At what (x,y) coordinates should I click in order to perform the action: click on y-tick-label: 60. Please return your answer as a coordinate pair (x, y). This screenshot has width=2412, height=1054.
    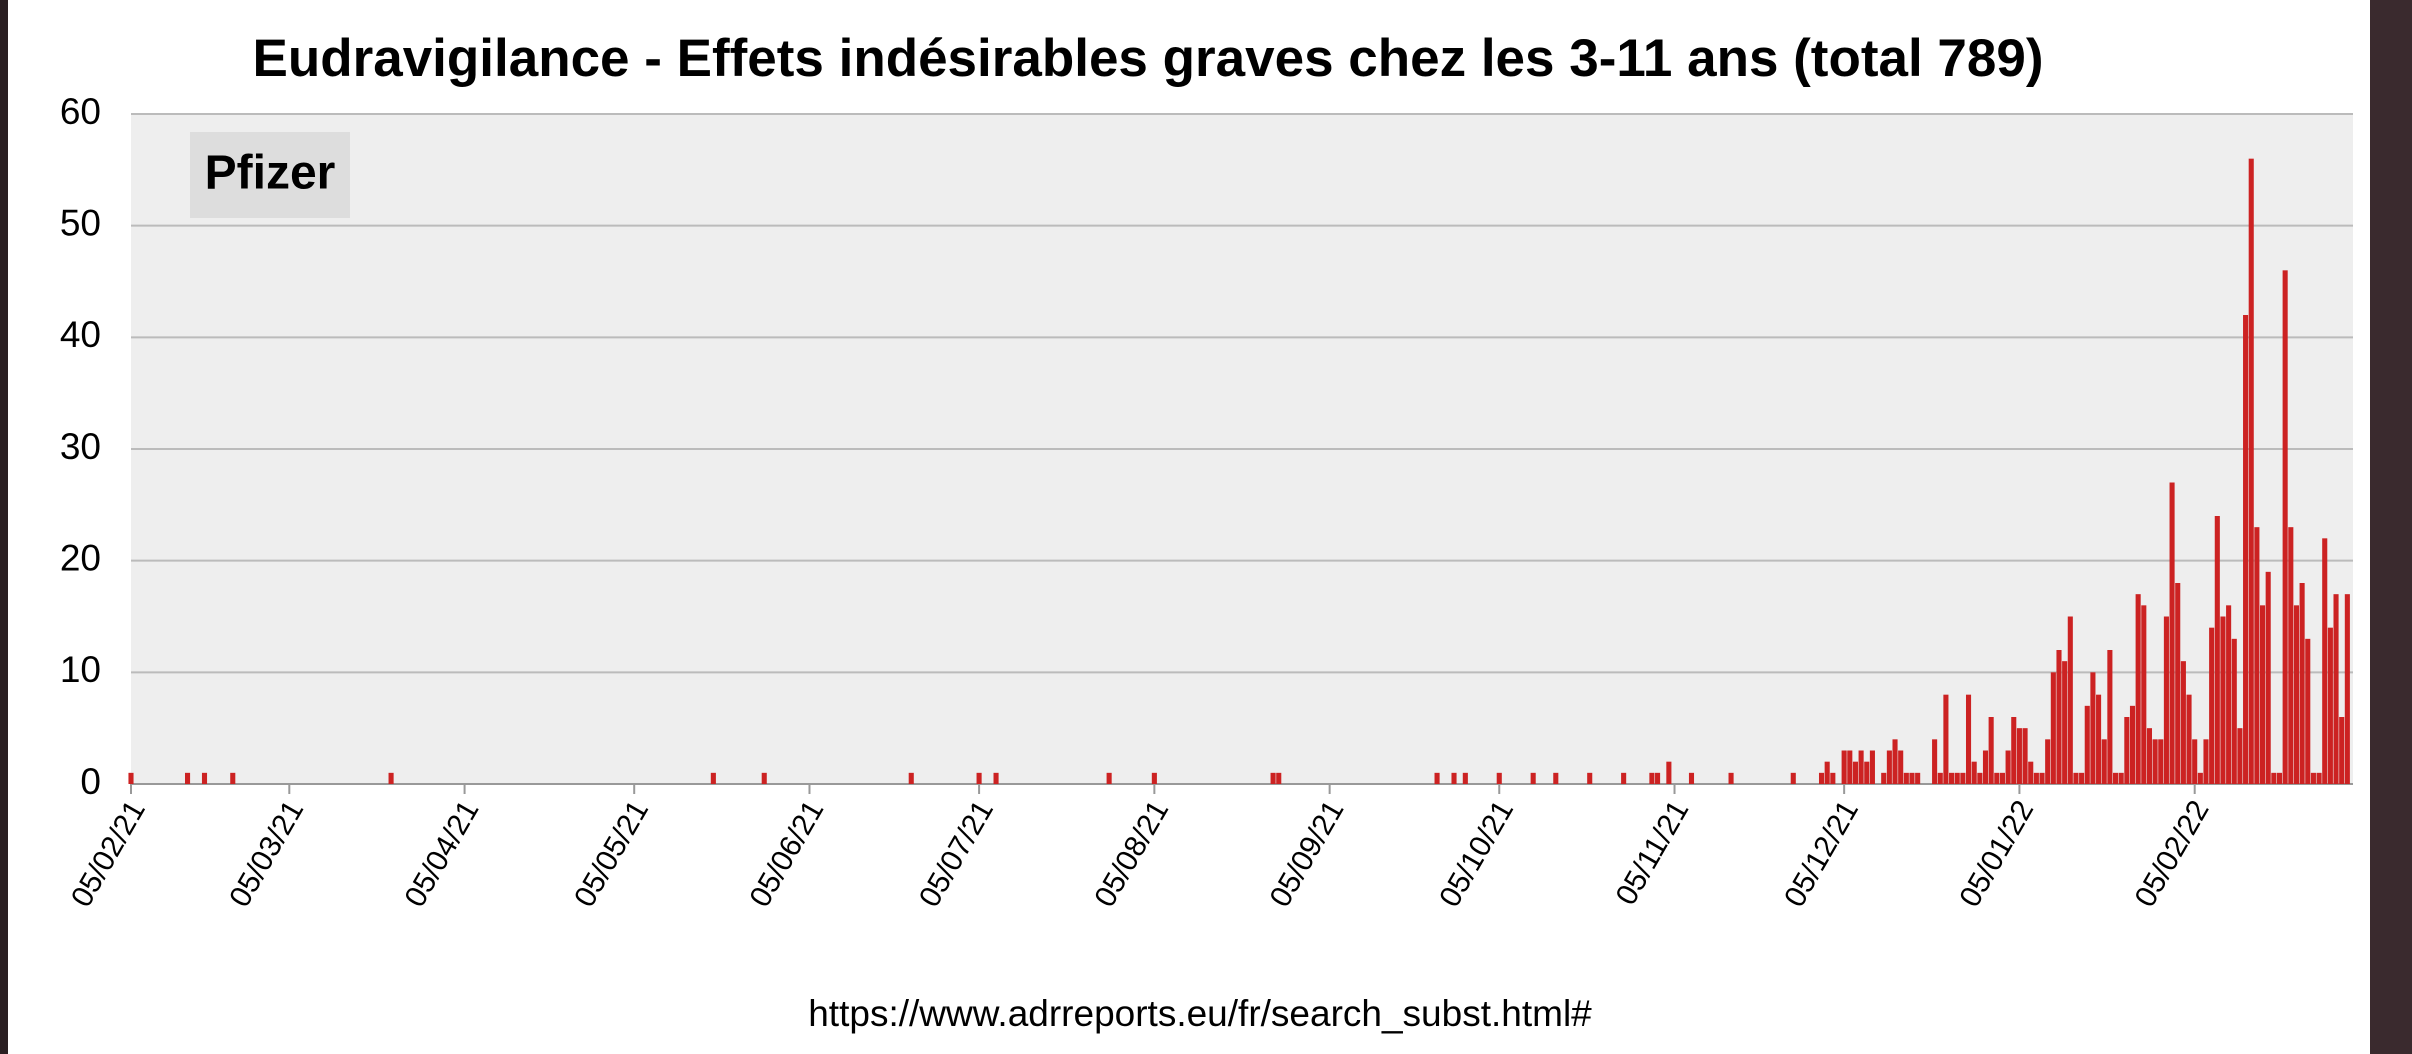
    Looking at the image, I should click on (80, 111).